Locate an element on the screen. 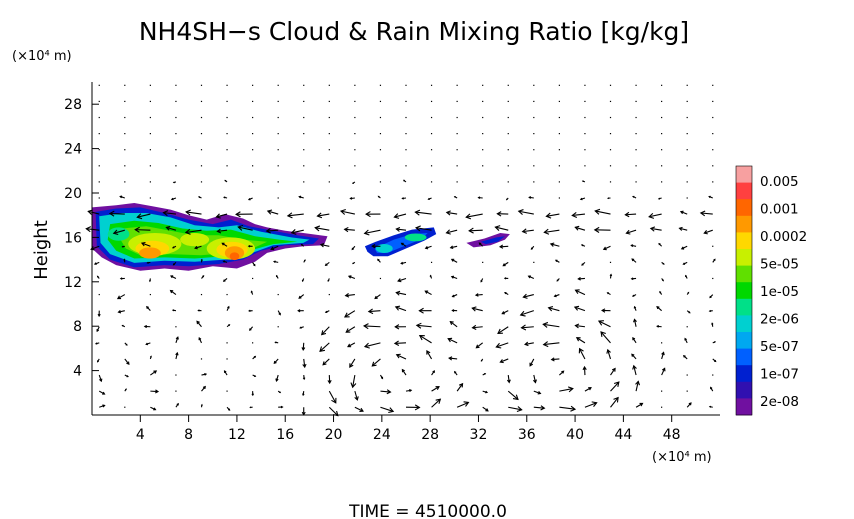 The height and width of the screenshot is (519, 854). colorbar-swatch is located at coordinates (744, 241).